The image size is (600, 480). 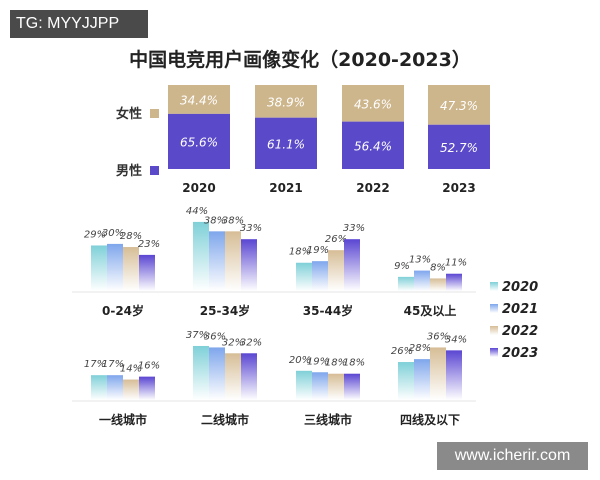 What do you see at coordinates (304, 276) in the screenshot?
I see `age-bar-35-44岁-2020` at bounding box center [304, 276].